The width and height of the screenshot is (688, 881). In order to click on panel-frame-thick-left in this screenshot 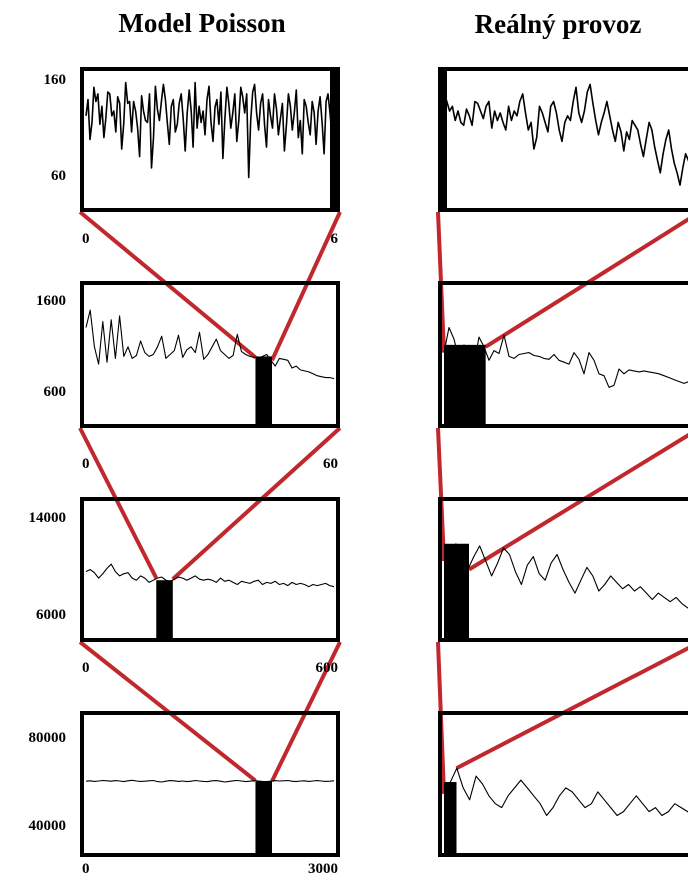, I will do `click(442, 139)`.